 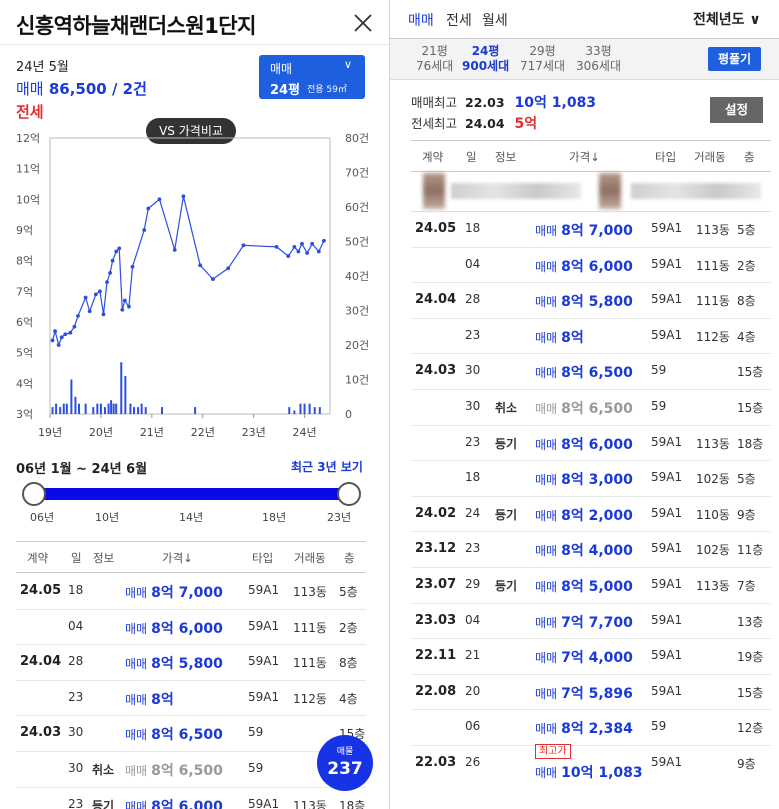 I want to click on floorplan-button: 평풀기, so click(x=734, y=59).